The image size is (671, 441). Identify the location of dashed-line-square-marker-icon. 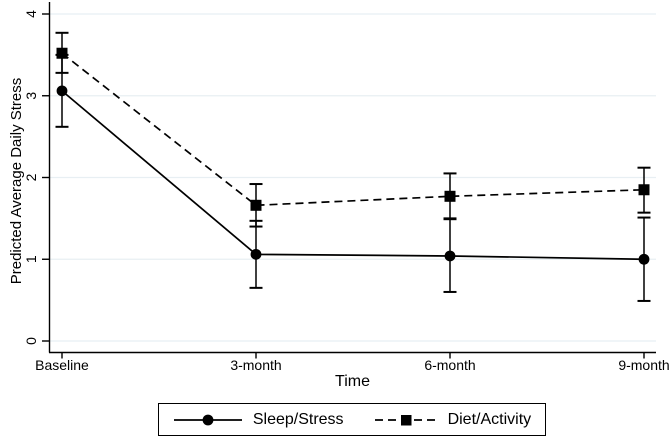
(405, 419).